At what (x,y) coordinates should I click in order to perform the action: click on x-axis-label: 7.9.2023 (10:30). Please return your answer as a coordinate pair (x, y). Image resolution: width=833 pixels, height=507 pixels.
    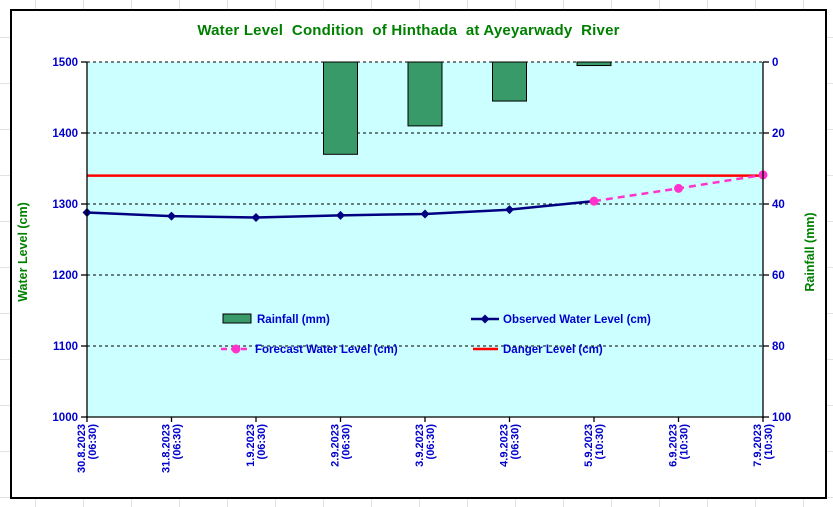
    Looking at the image, I should click on (763, 445).